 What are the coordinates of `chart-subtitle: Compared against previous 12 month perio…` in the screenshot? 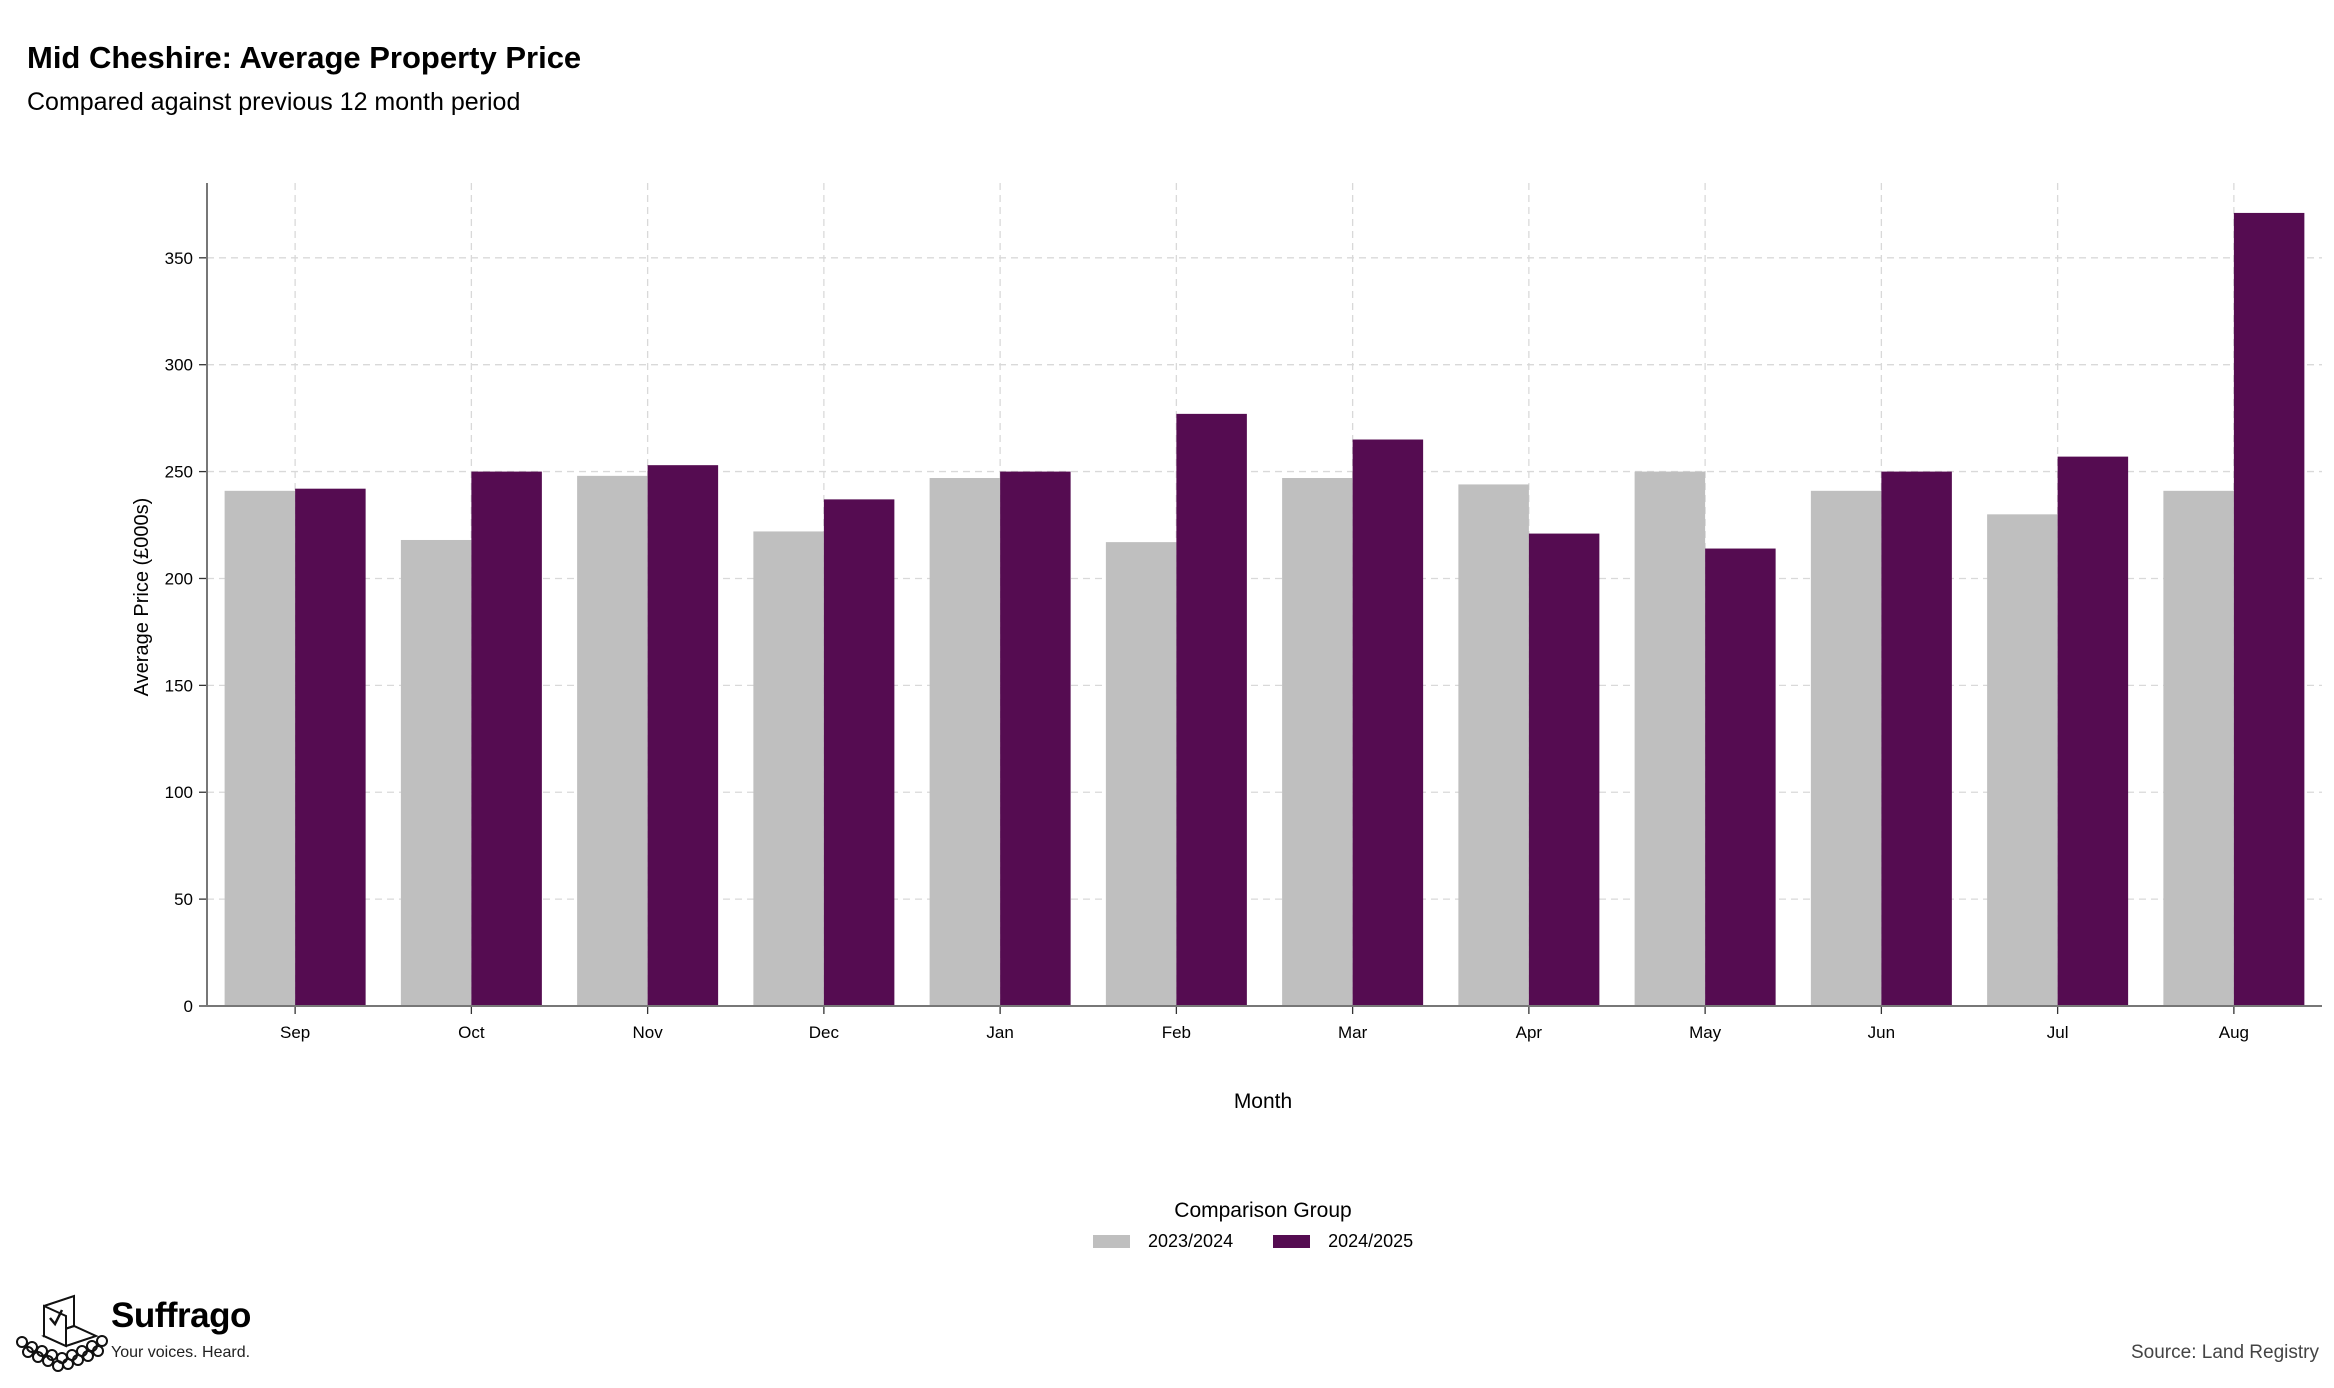 It's located at (274, 102).